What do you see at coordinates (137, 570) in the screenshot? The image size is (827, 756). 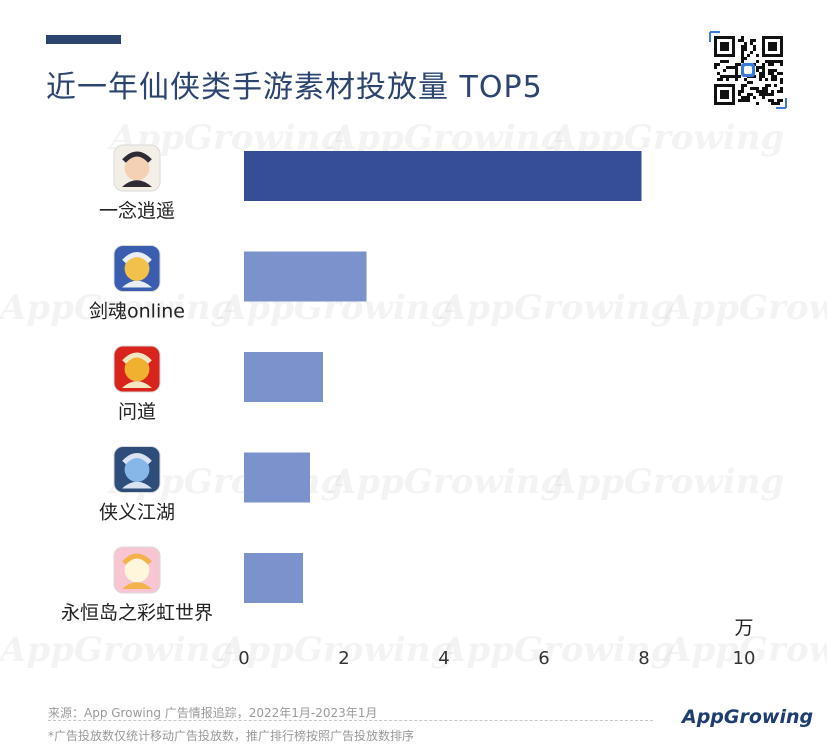 I see `game-icon-yonghengdao-face` at bounding box center [137, 570].